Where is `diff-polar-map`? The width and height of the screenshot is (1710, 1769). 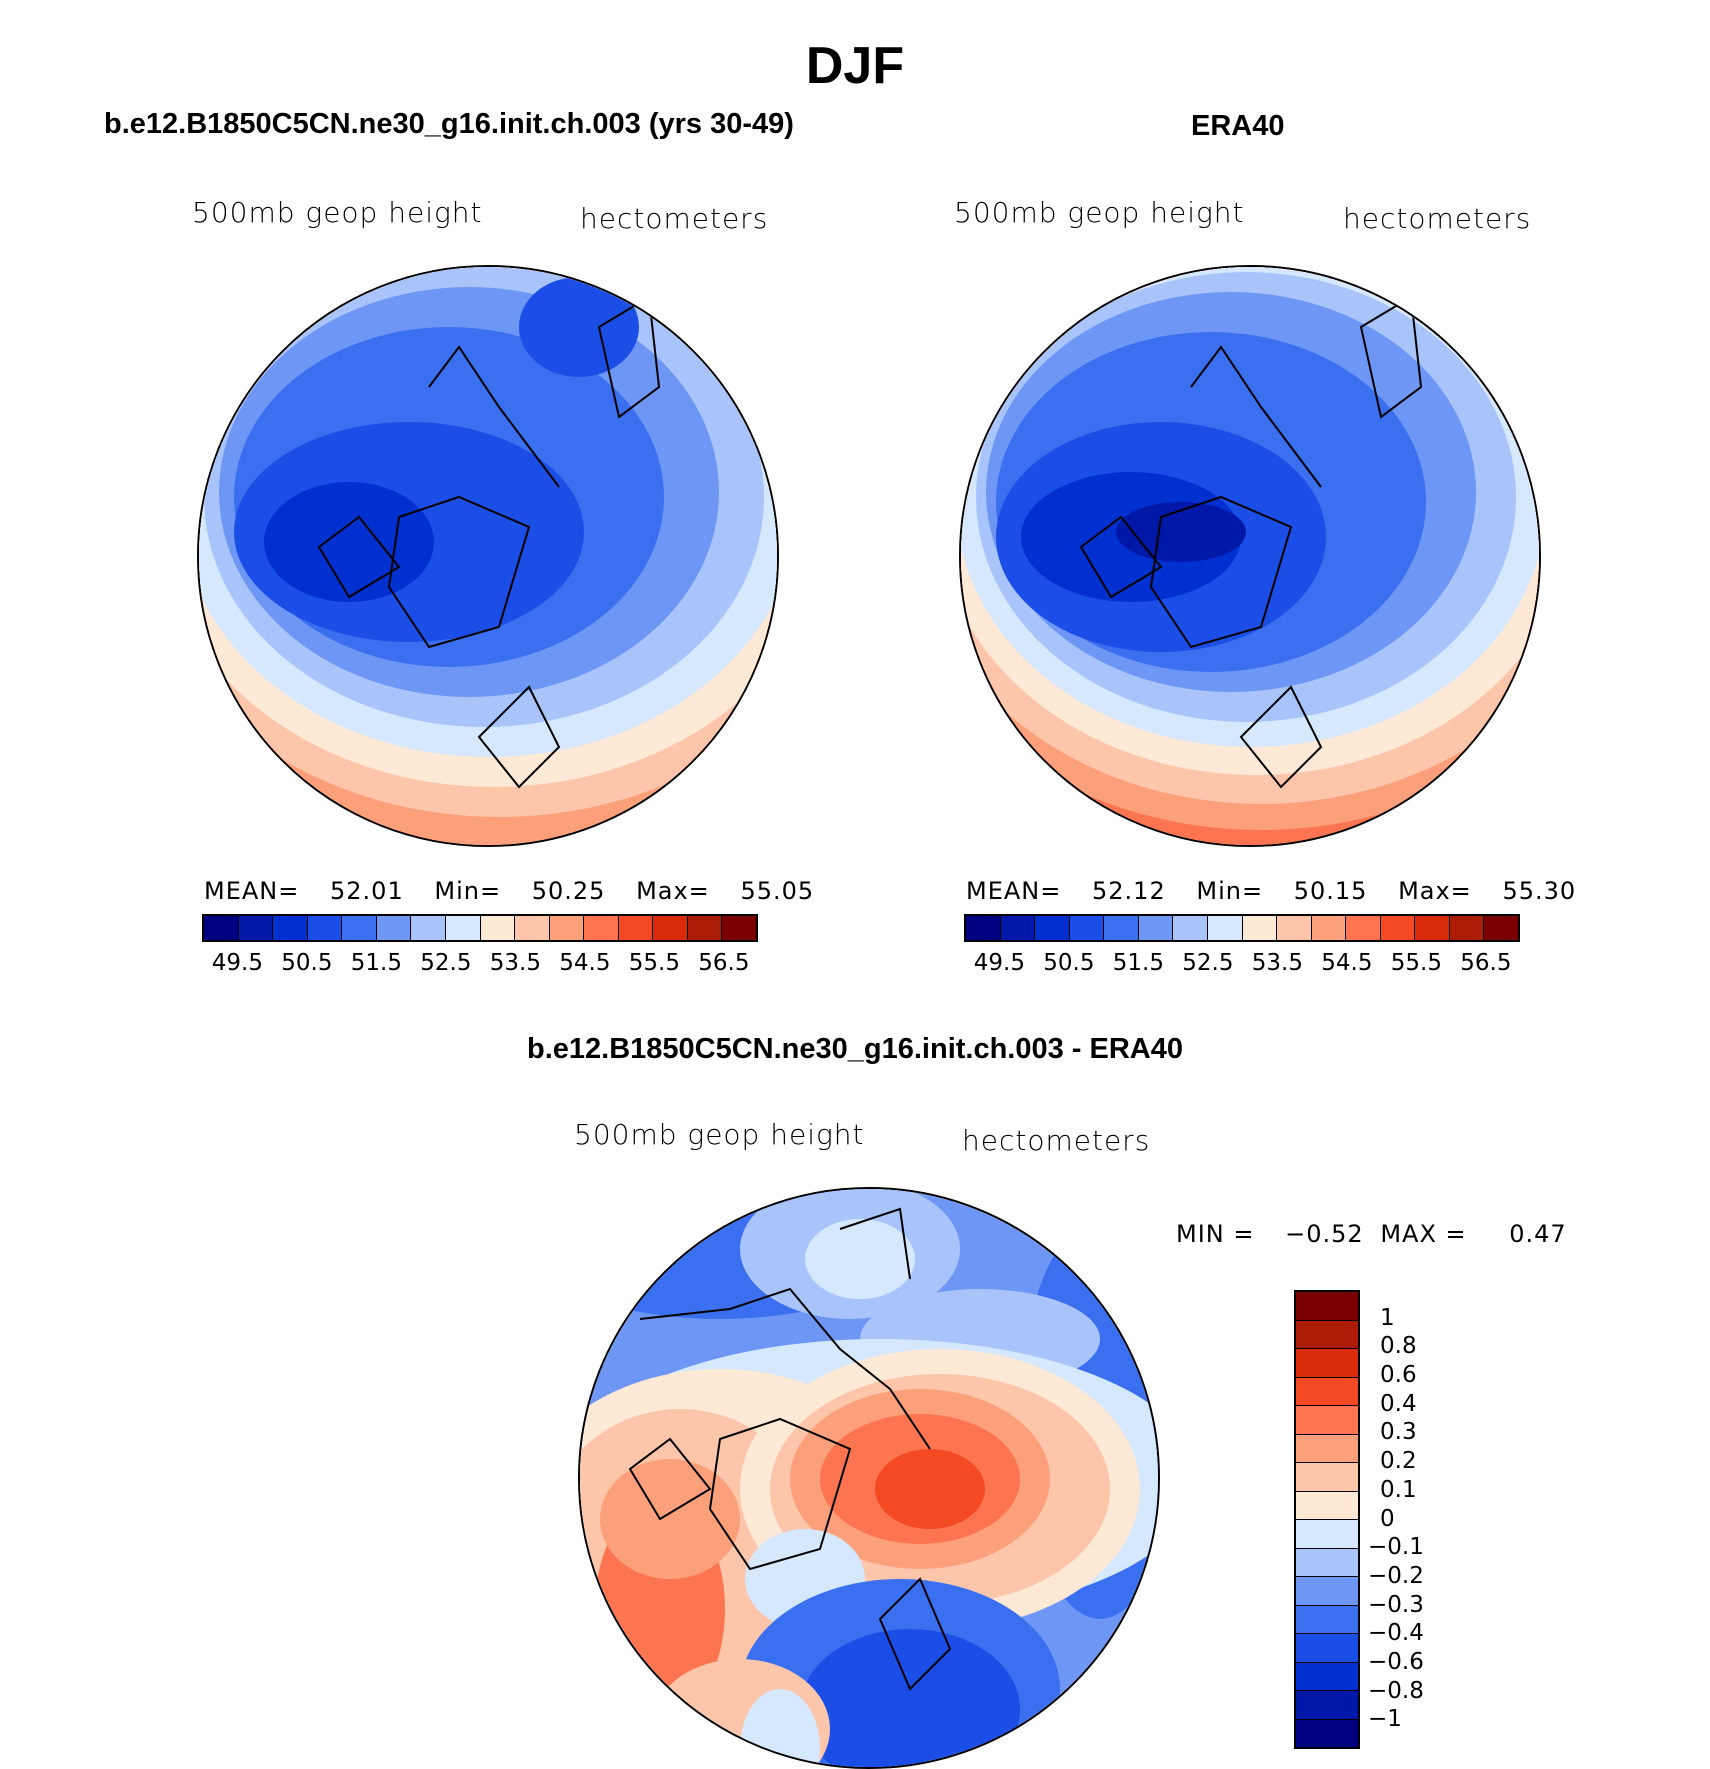
diff-polar-map is located at coordinates (869, 1478).